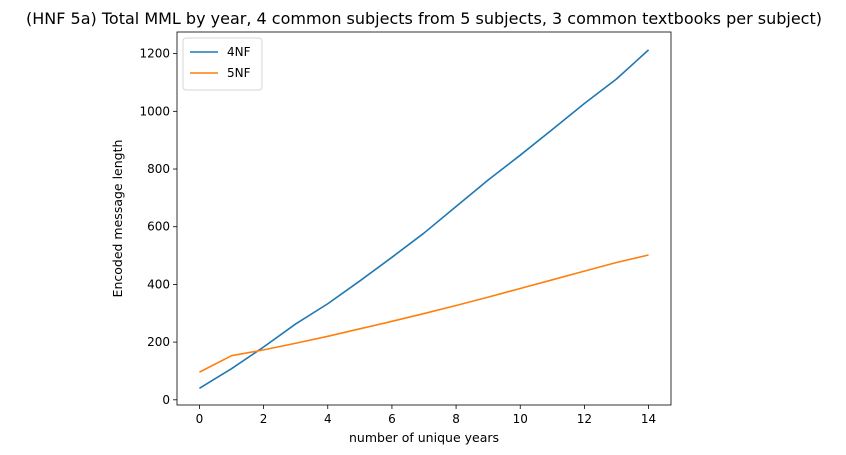 Image resolution: width=846 pixels, height=455 pixels. Describe the element at coordinates (117, 219) in the screenshot. I see `y-axis-label: Encoded message length` at that location.